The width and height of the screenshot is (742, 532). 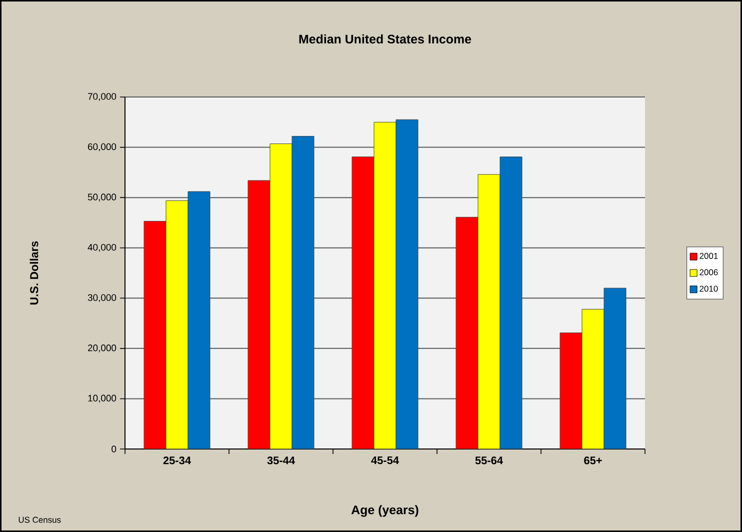 I want to click on y-tick-label: 70,000, so click(x=102, y=97).